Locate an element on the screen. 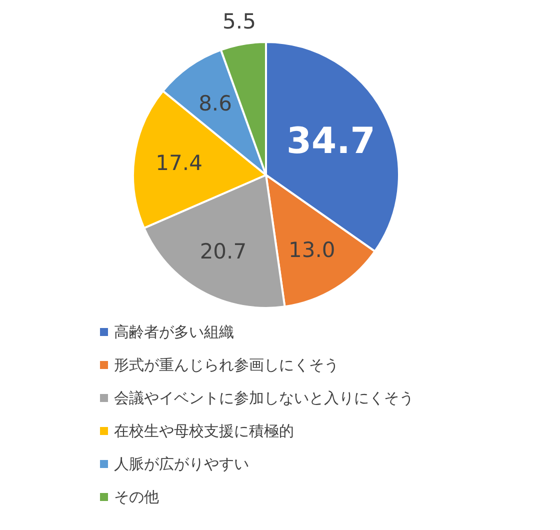 The height and width of the screenshot is (530, 560). legend-label: 形式が重んじられ参画しにくそう is located at coordinates (226, 365).